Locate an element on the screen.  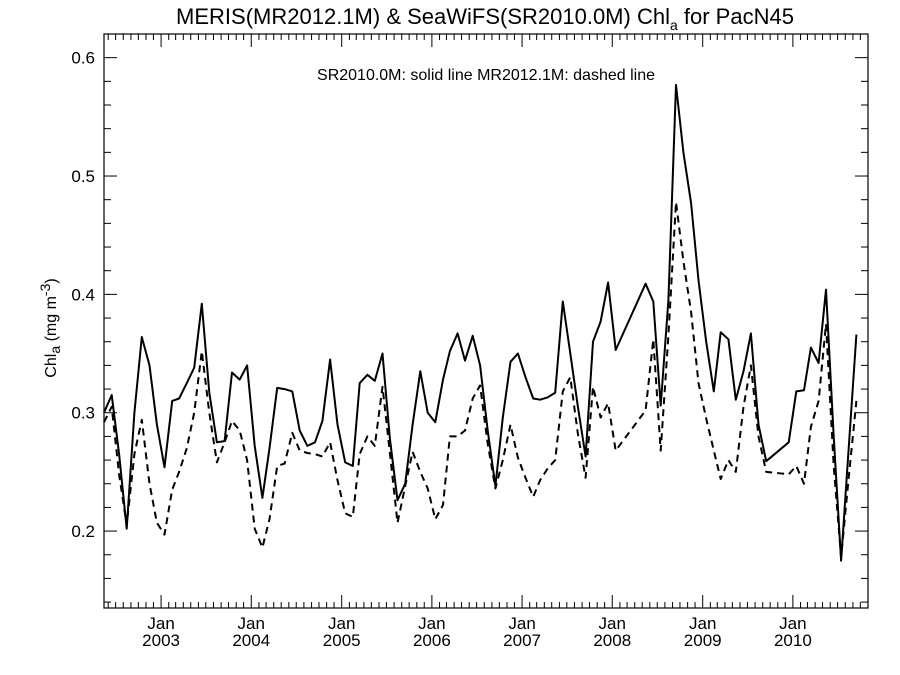
chart-title-subscript: a is located at coordinates (674, 25).